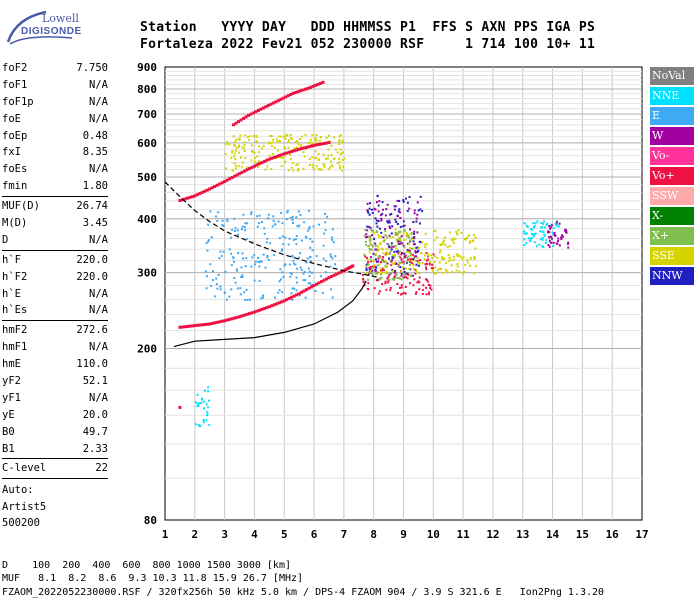  Describe the element at coordinates (672, 256) in the screenshot. I see `legend-item: SSE` at that location.